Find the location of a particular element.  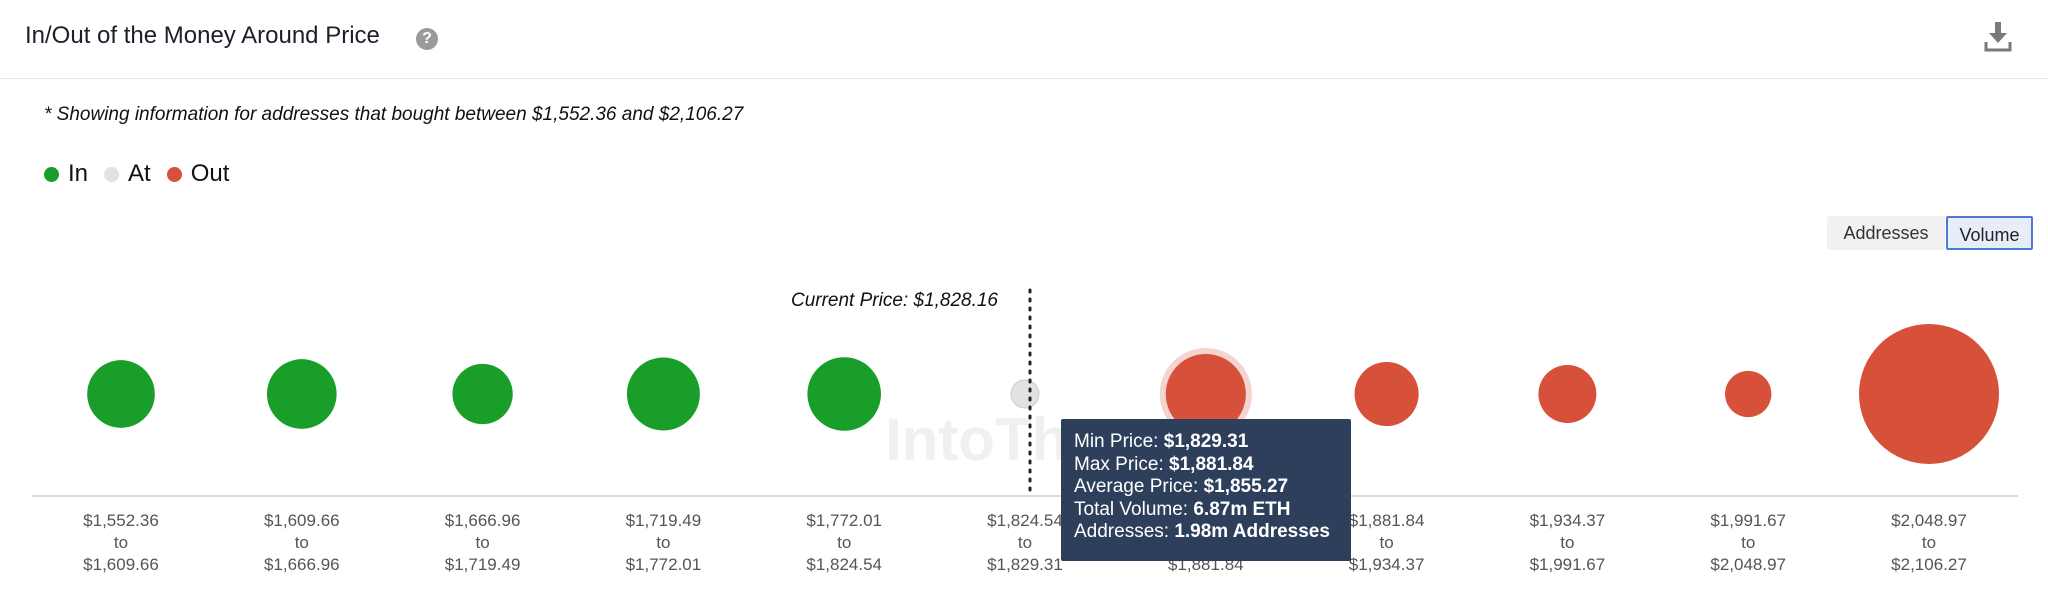

download-icon is located at coordinates (1998, 37).